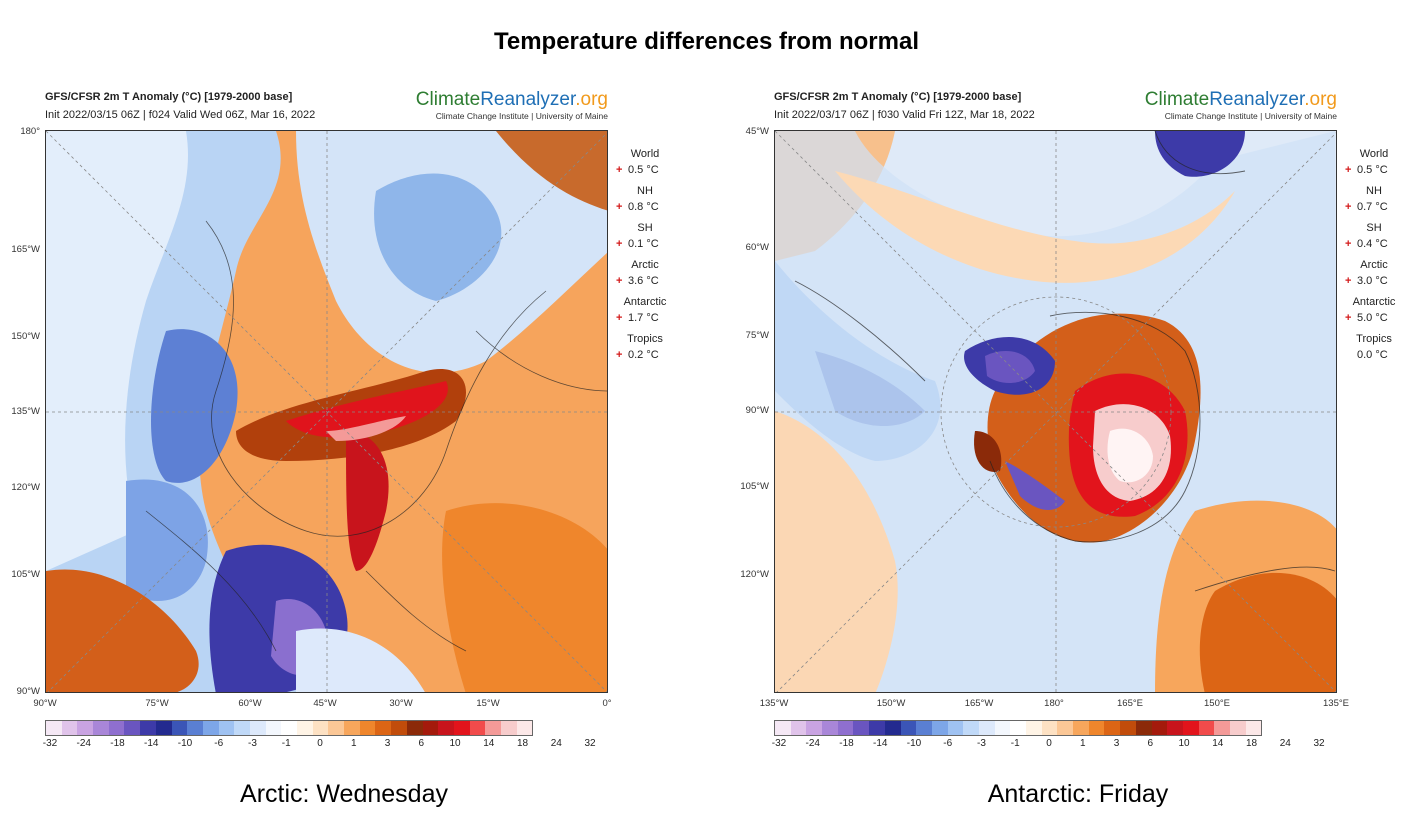 Image resolution: width=1413 pixels, height=833 pixels. Describe the element at coordinates (455, 743) in the screenshot. I see `colorbar-tick-label: 10` at that location.